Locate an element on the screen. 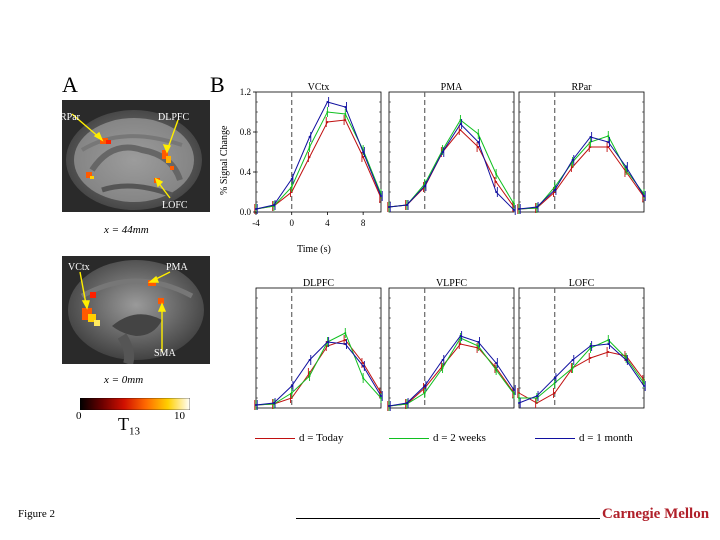 The image size is (720, 540). chart-title-lofc: LOFC is located at coordinates (582, 283).